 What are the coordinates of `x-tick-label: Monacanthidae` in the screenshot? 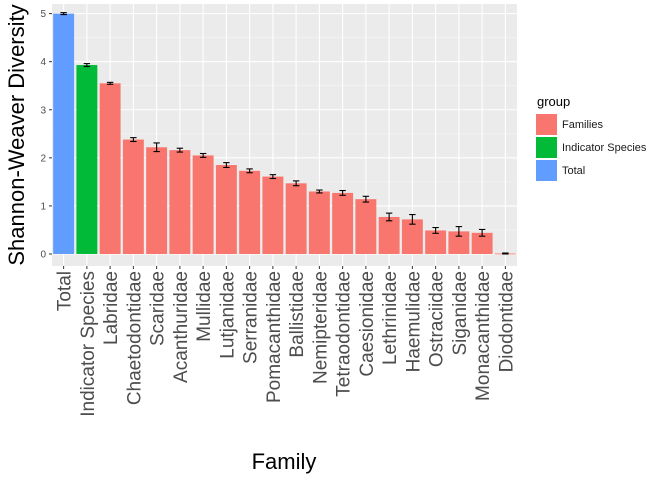 It's located at (483, 336).